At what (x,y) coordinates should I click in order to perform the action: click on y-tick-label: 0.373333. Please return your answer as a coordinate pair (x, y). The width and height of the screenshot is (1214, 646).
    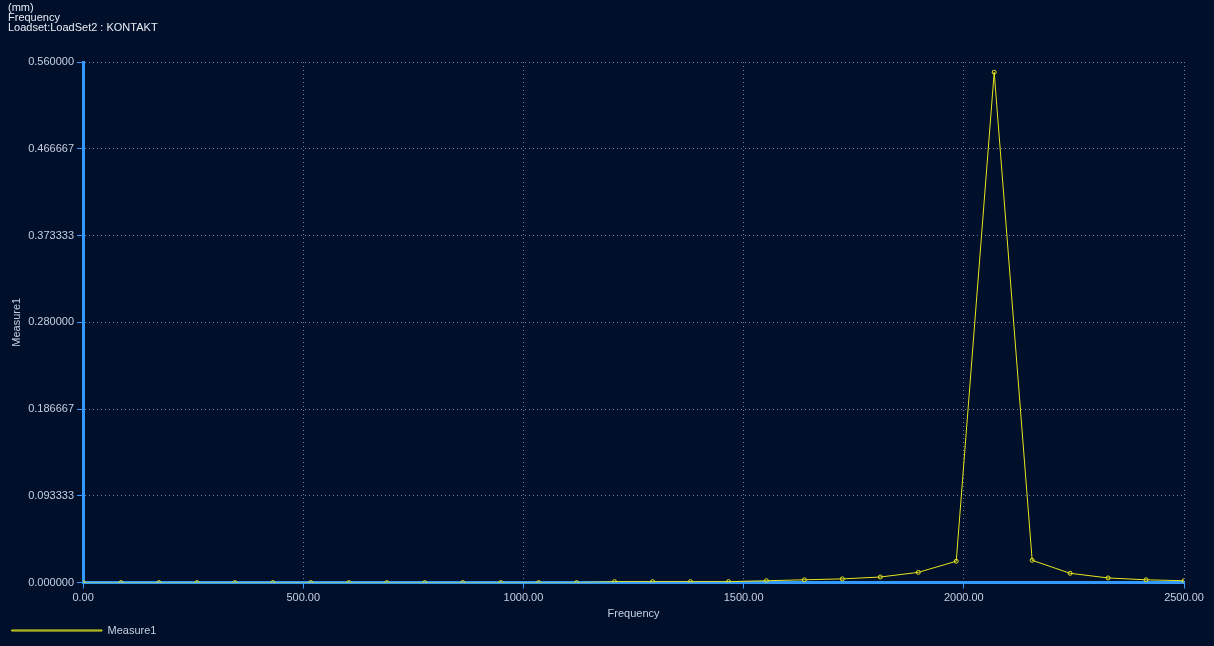
    Looking at the image, I should click on (51, 234).